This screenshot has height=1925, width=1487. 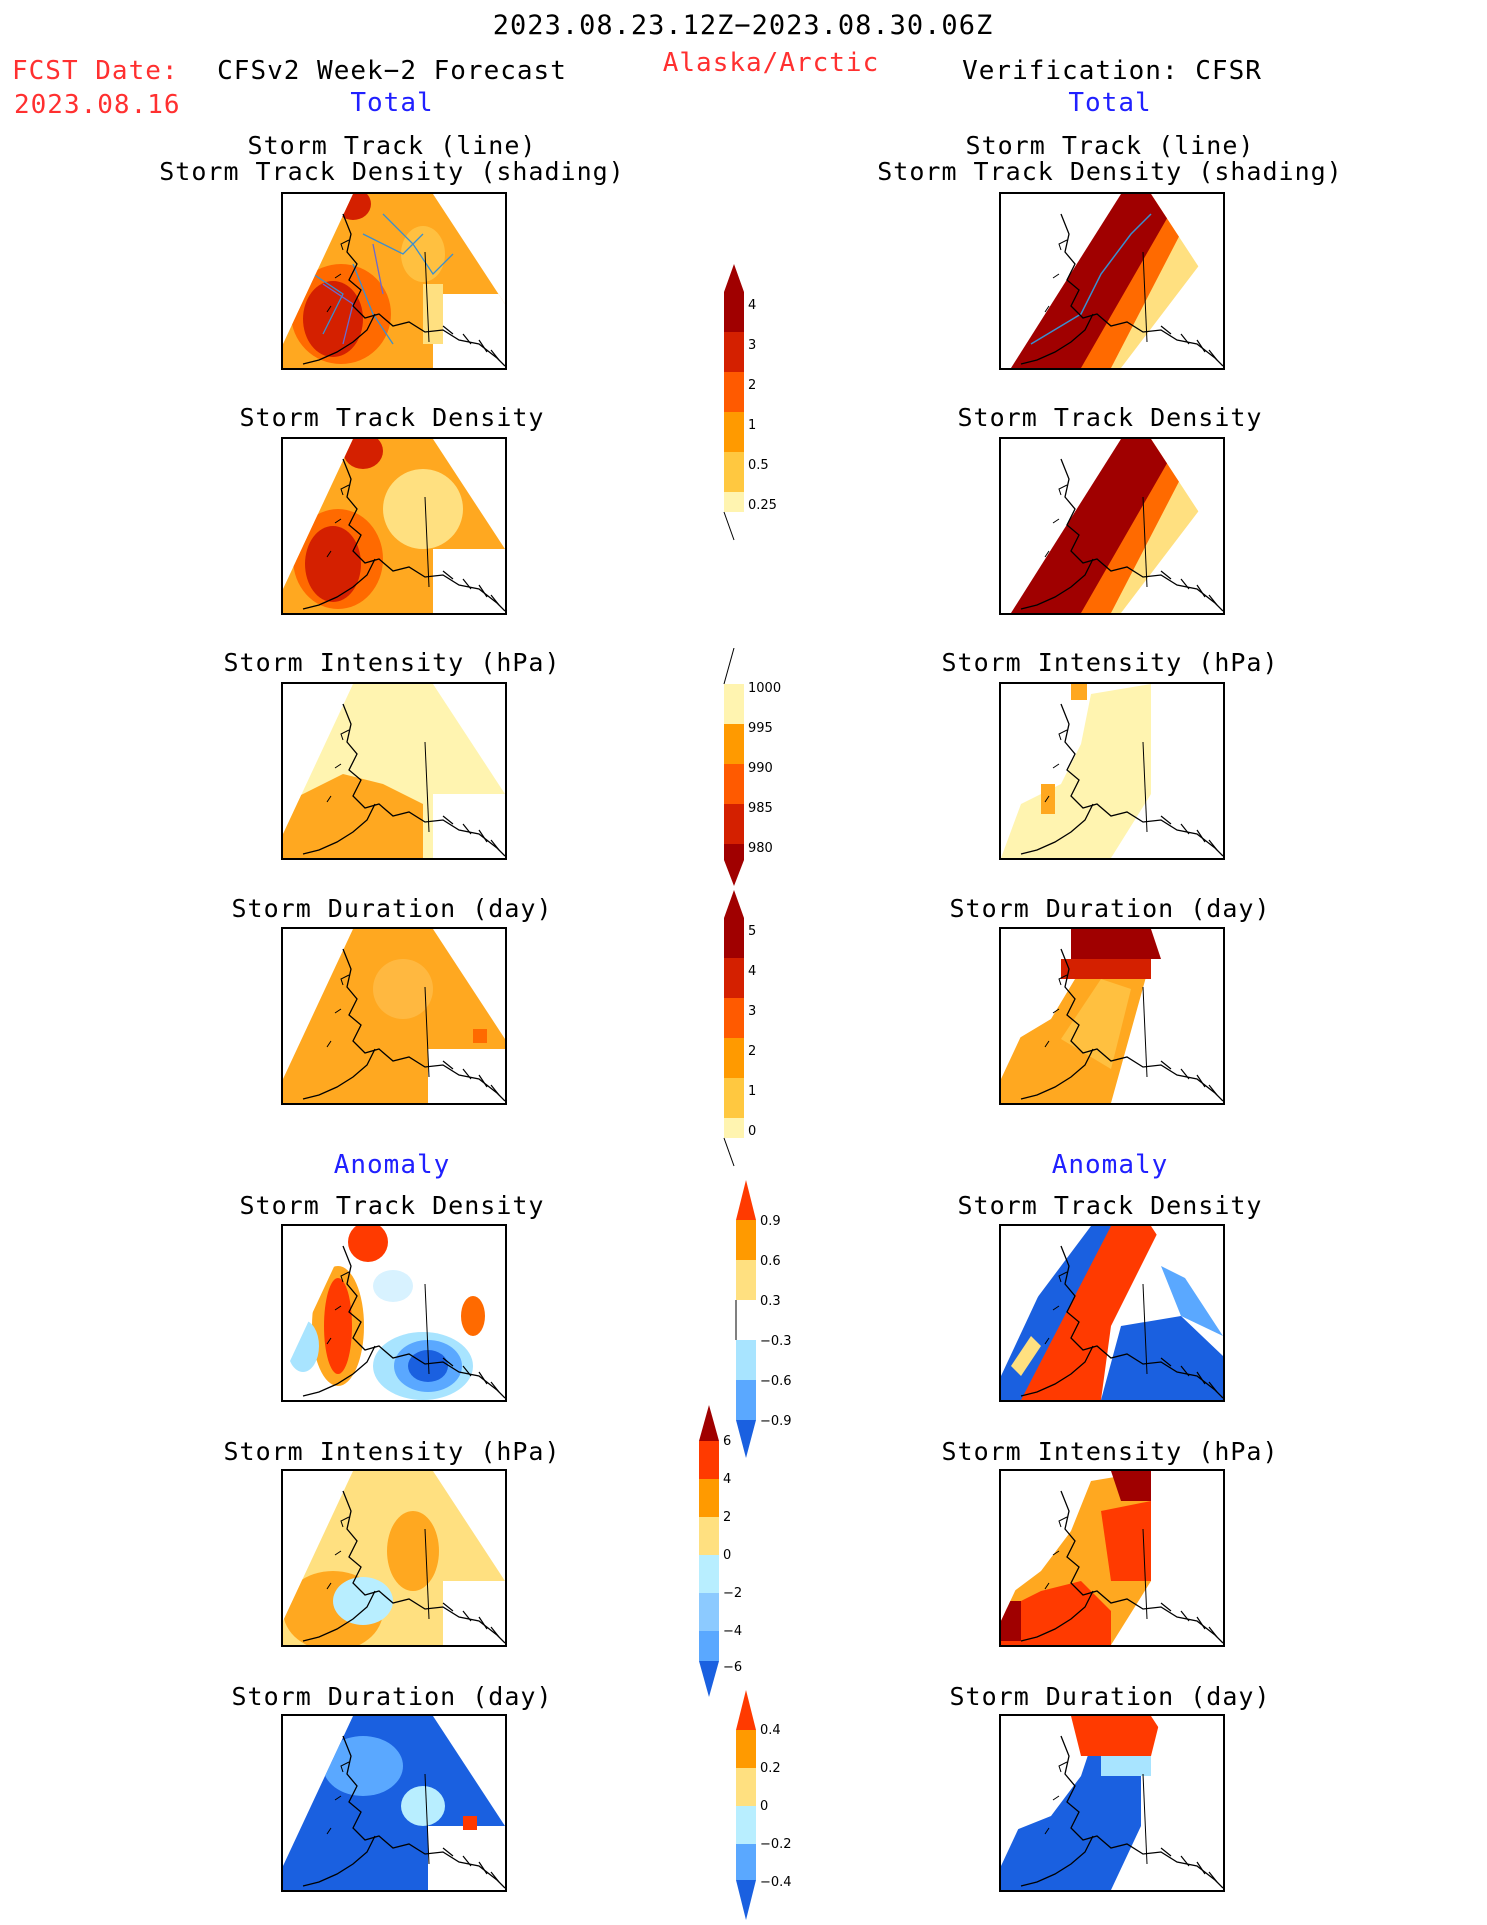 What do you see at coordinates (776, 1844) in the screenshot?
I see `colorbar-6-label-4: −0.2` at bounding box center [776, 1844].